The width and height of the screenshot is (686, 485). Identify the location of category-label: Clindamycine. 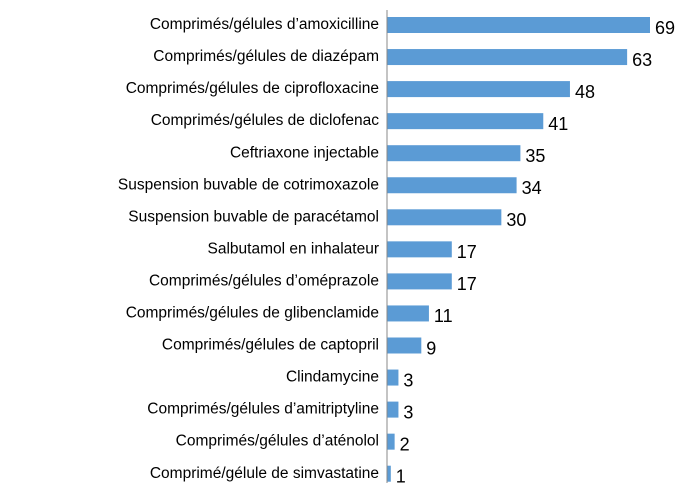
(332, 377).